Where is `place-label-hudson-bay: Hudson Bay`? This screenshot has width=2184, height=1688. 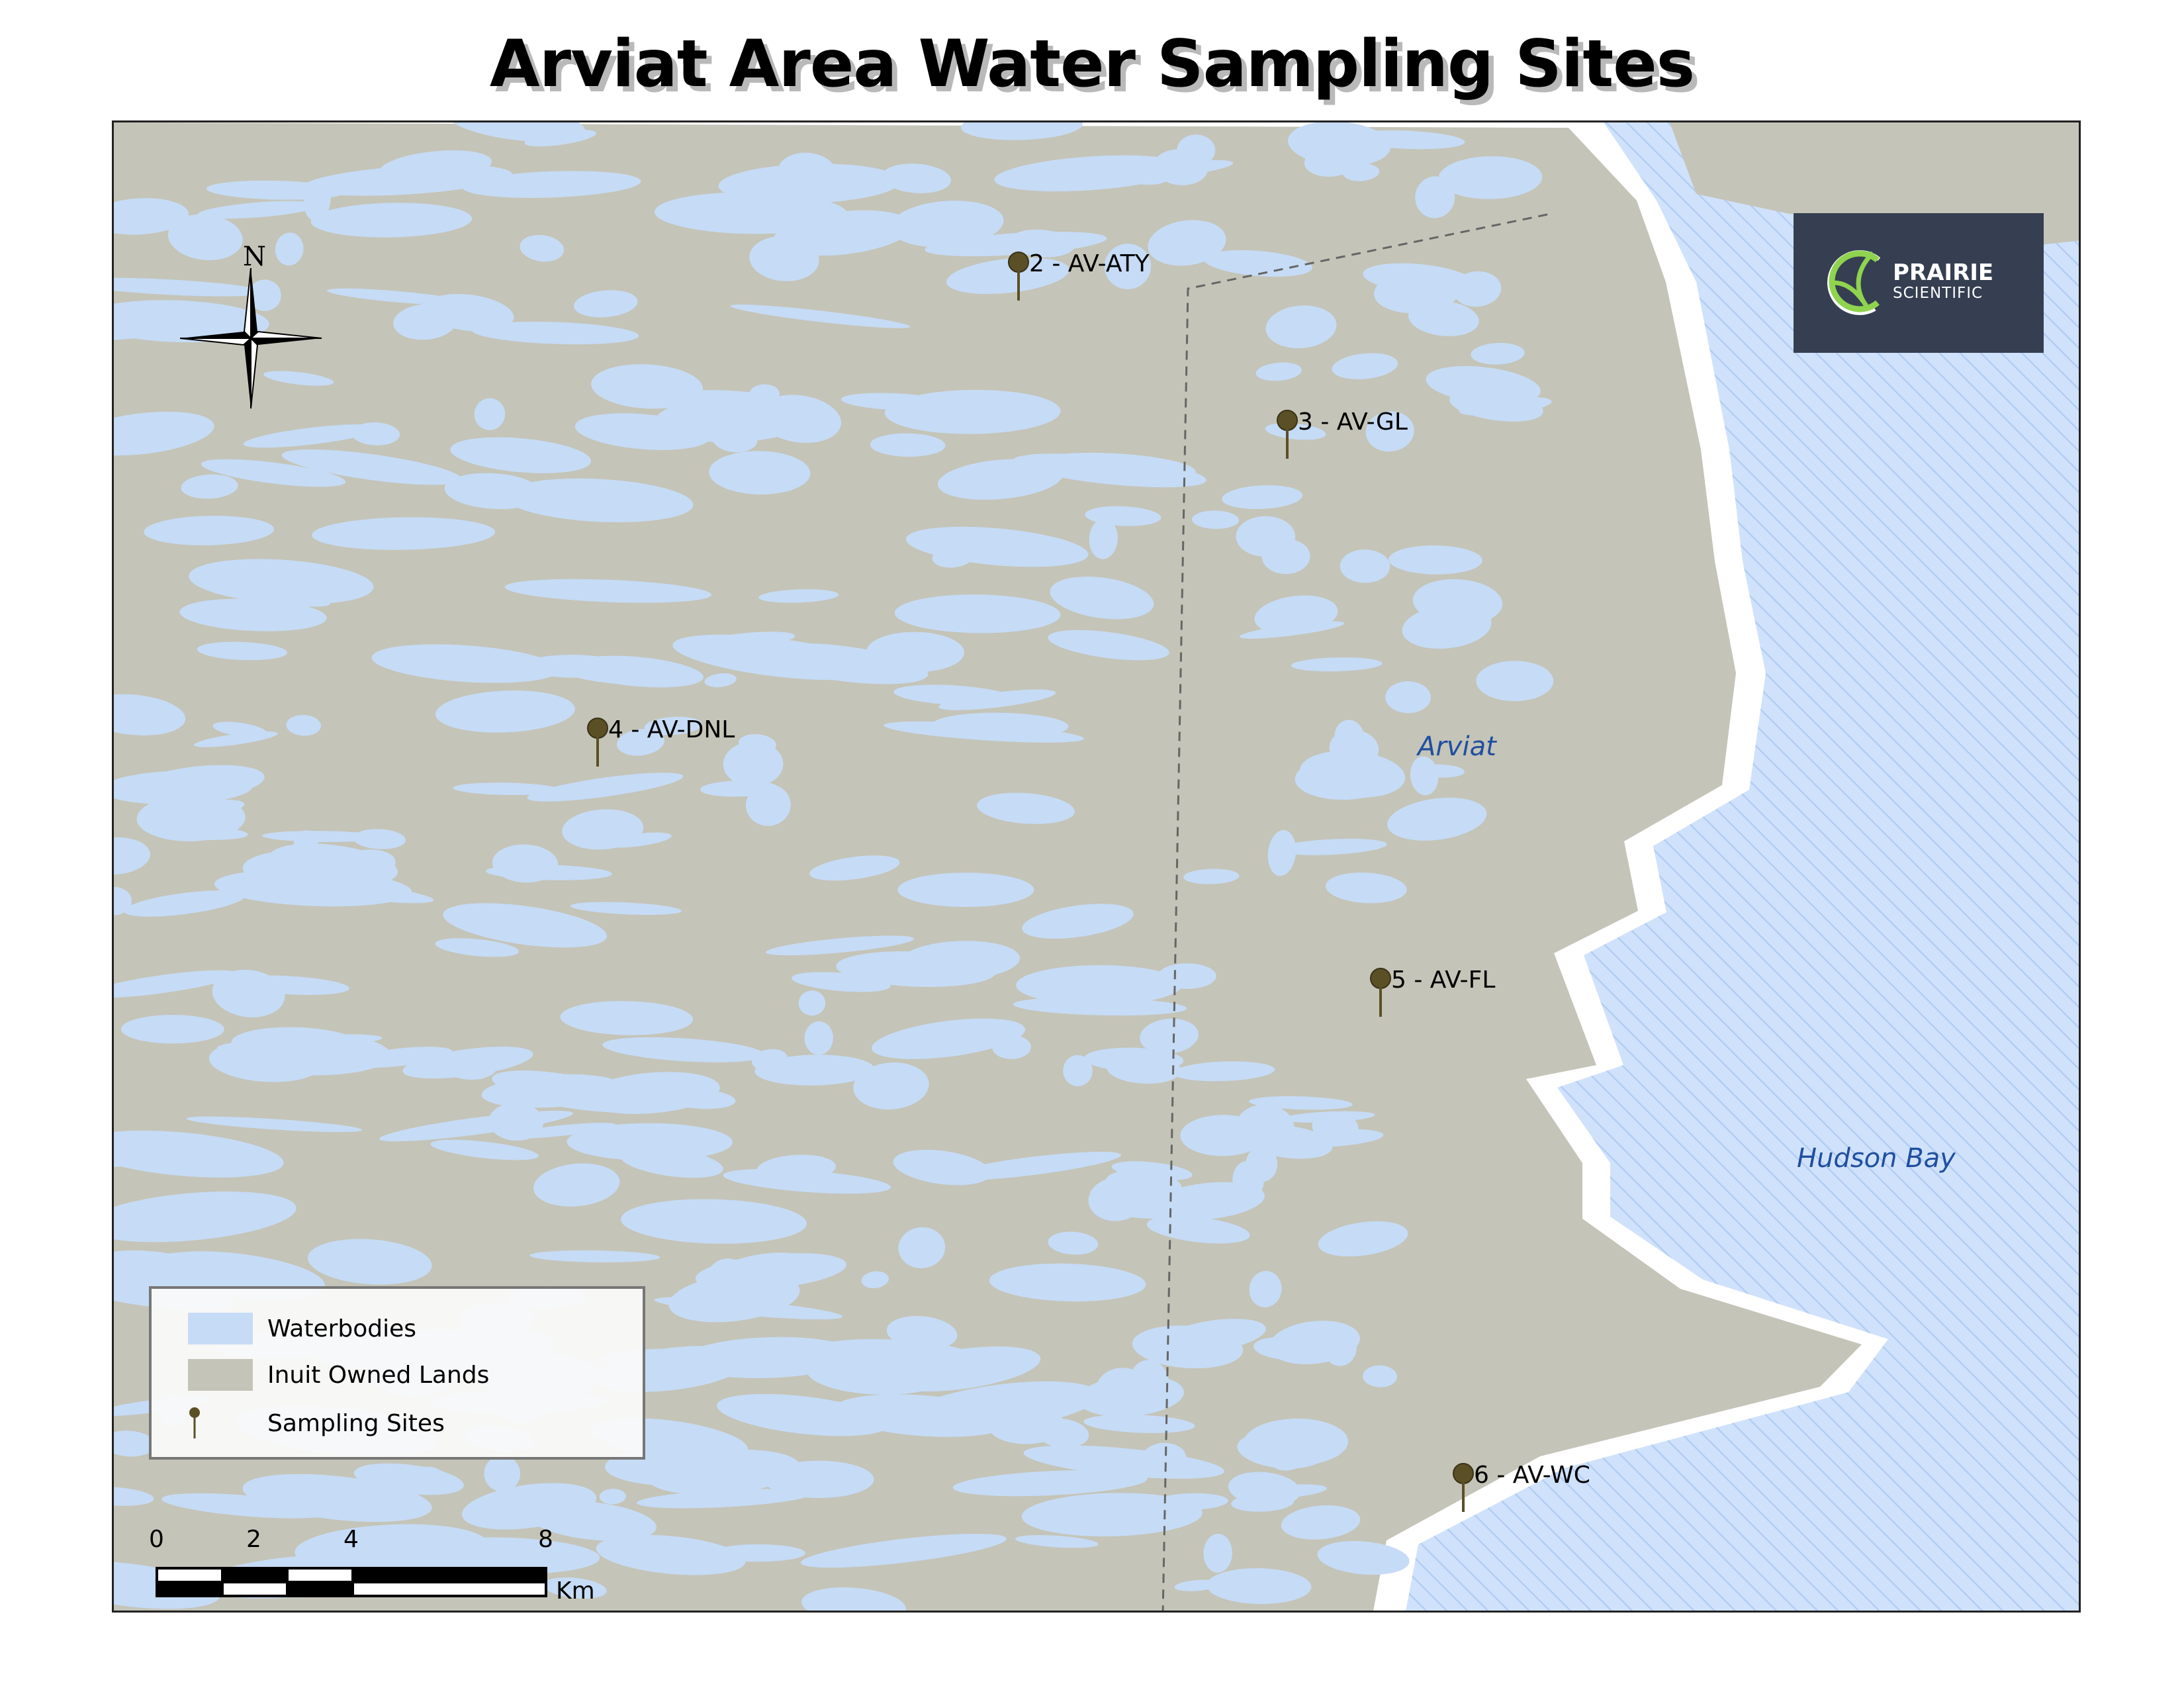 place-label-hudson-bay: Hudson Bay is located at coordinates (1877, 1158).